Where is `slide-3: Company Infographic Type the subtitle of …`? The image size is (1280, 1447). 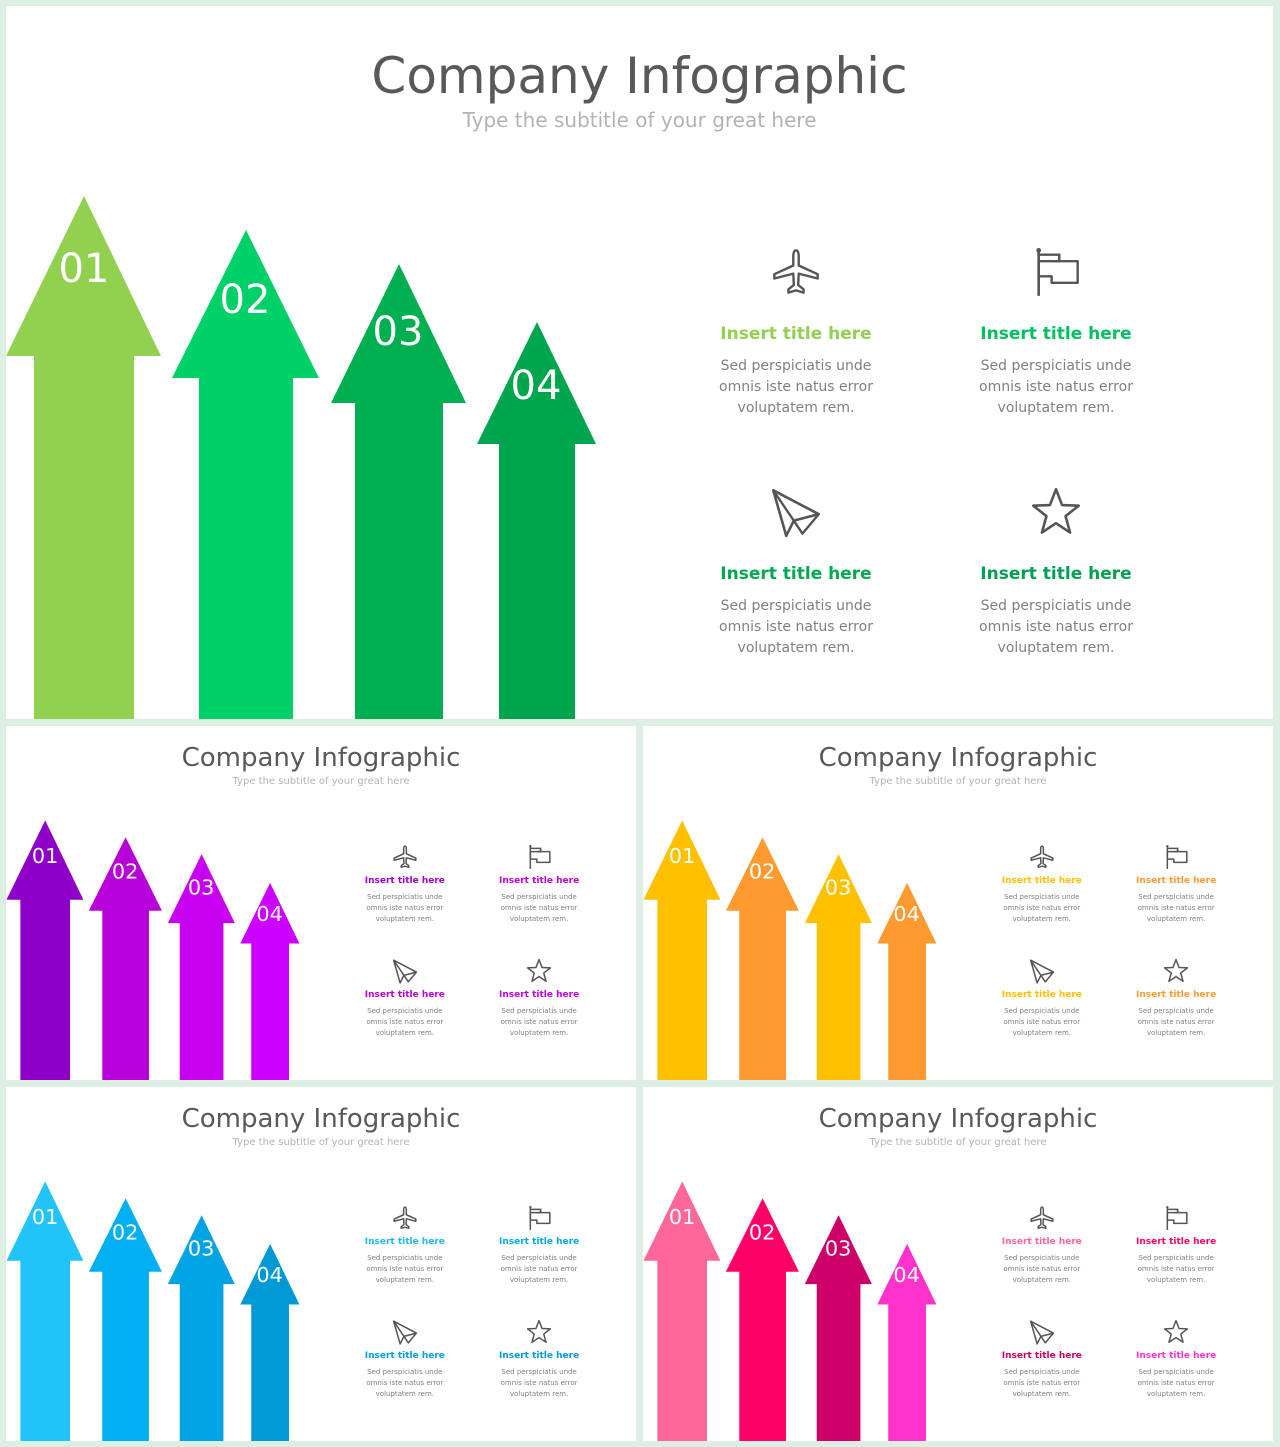 slide-3: Company Infographic Type the subtitle of … is located at coordinates (958, 903).